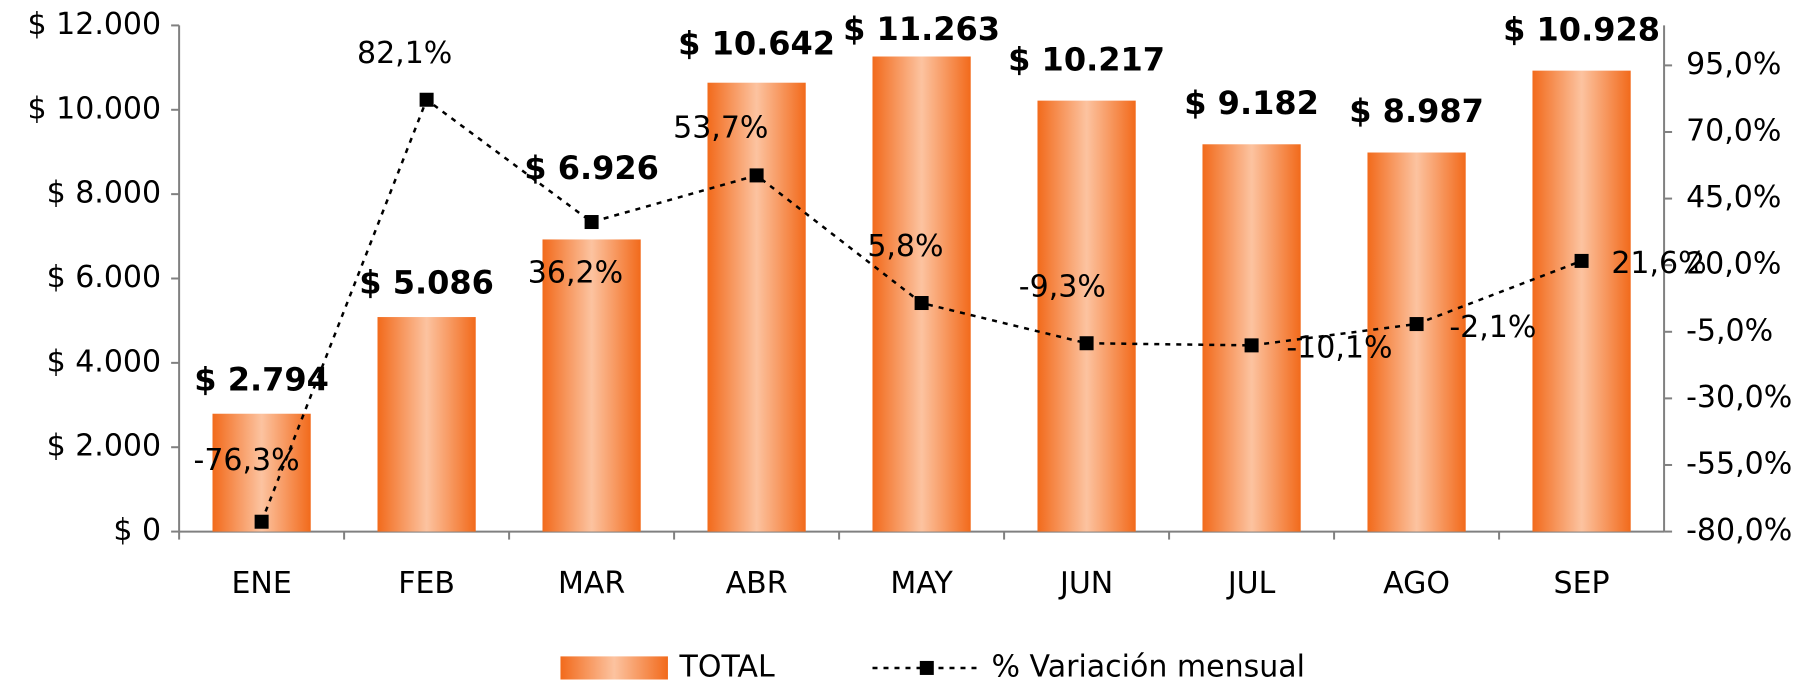  Describe the element at coordinates (104, 446) in the screenshot. I see `y-tick-label: $ 2.000` at that location.